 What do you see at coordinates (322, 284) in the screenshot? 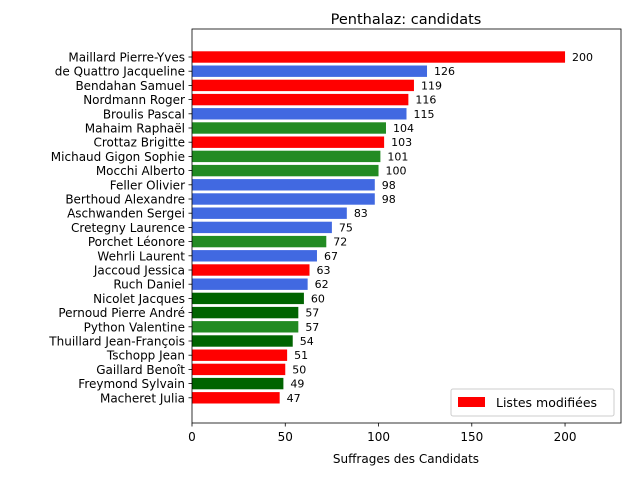
I see `bar-value-label: 62` at bounding box center [322, 284].